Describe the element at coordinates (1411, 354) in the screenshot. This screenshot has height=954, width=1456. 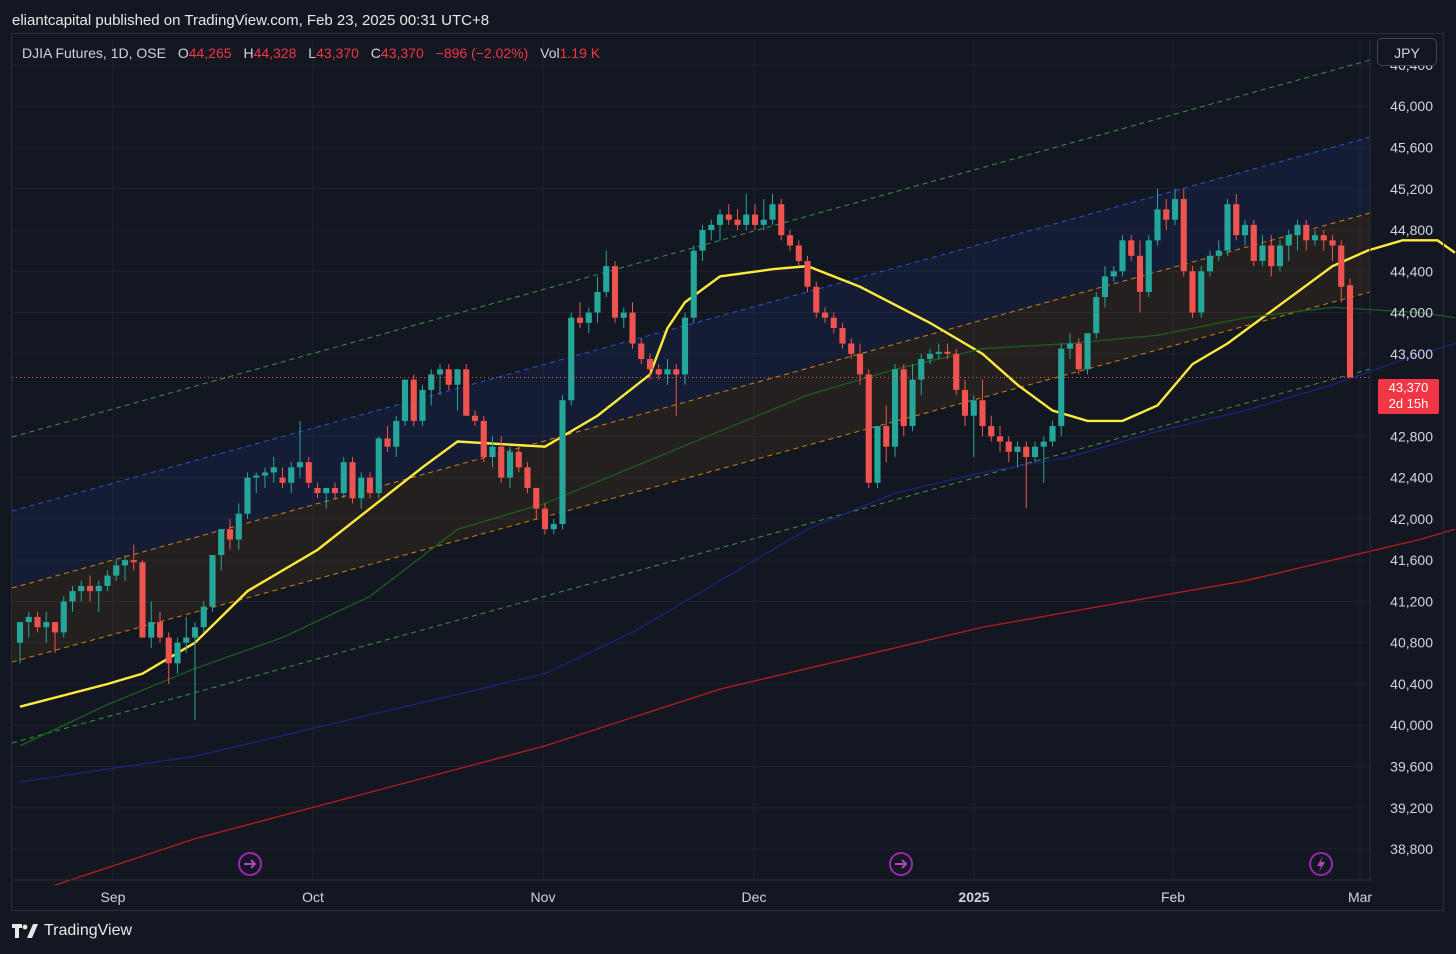
I see `price-tick-label: 43,600` at that location.